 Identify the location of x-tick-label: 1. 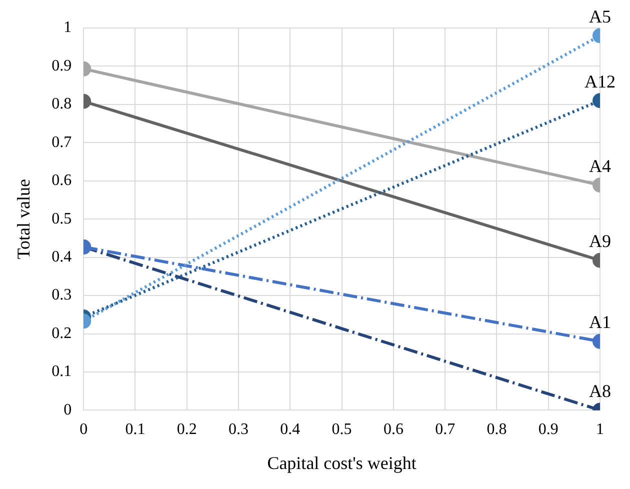
(600, 429).